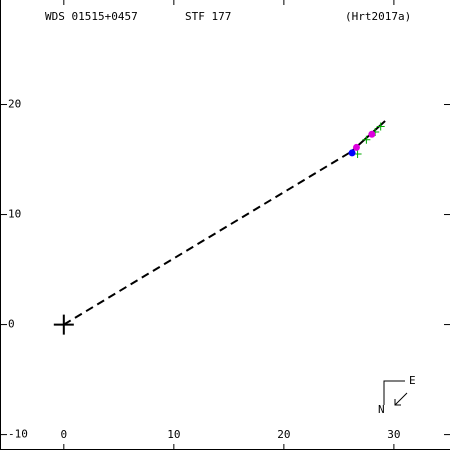 The width and height of the screenshot is (450, 450). Describe the element at coordinates (173, 434) in the screenshot. I see `x-tick-label: 10` at that location.